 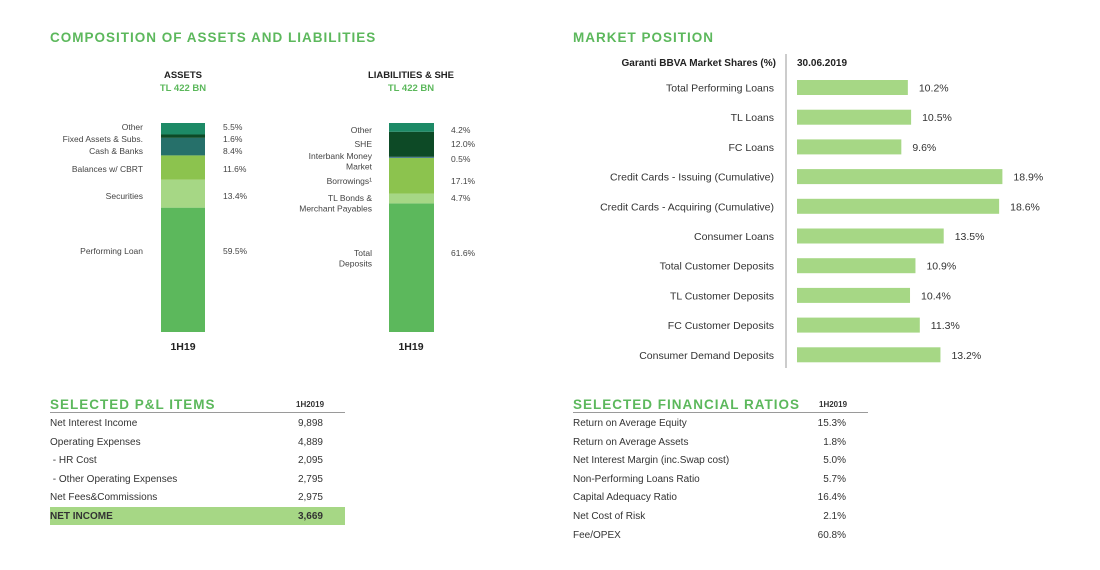 I want to click on ratios-row-label: Return on Average Equity, so click(x=630, y=423).